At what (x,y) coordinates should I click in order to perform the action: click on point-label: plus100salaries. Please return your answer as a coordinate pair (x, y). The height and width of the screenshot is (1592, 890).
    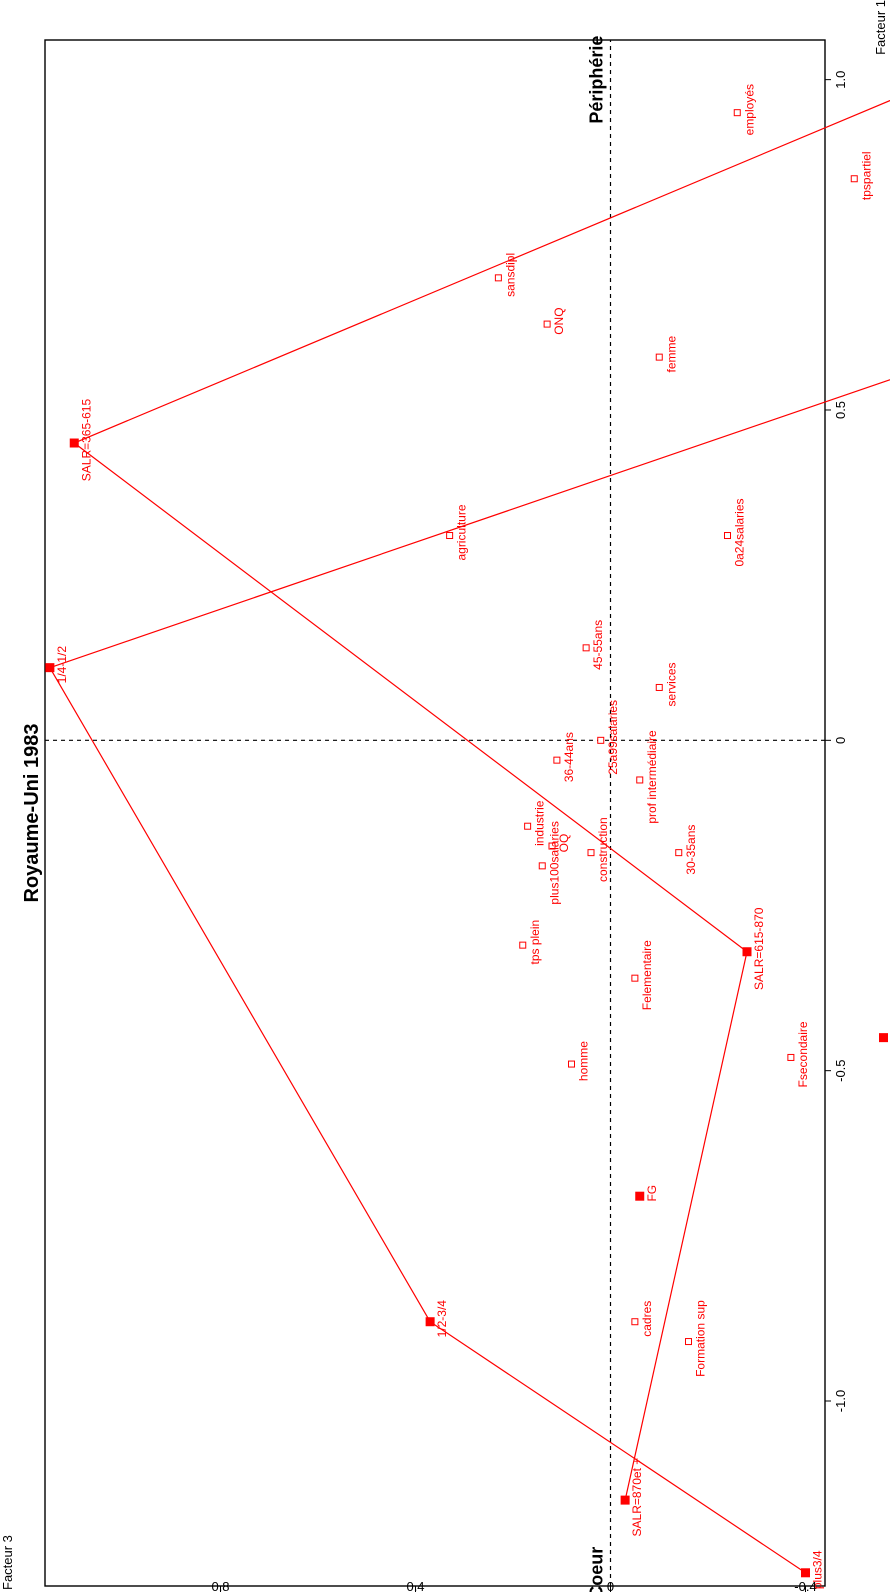
    Looking at the image, I should click on (554, 862).